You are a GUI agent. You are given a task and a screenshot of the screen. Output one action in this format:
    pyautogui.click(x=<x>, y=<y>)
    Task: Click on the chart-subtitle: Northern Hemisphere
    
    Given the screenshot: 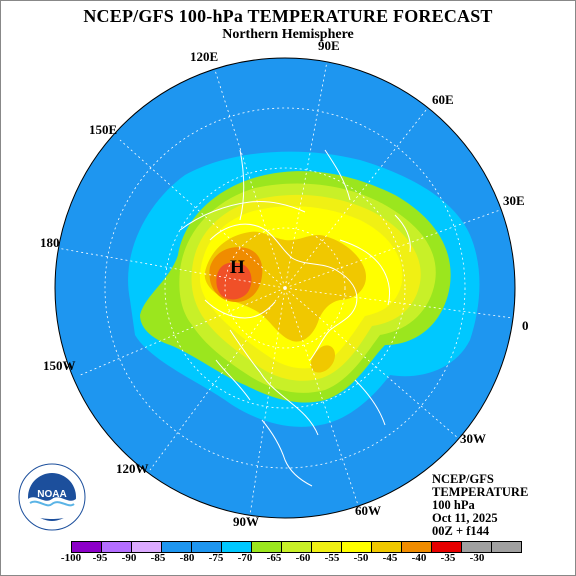 What is the action you would take?
    pyautogui.click(x=288, y=34)
    